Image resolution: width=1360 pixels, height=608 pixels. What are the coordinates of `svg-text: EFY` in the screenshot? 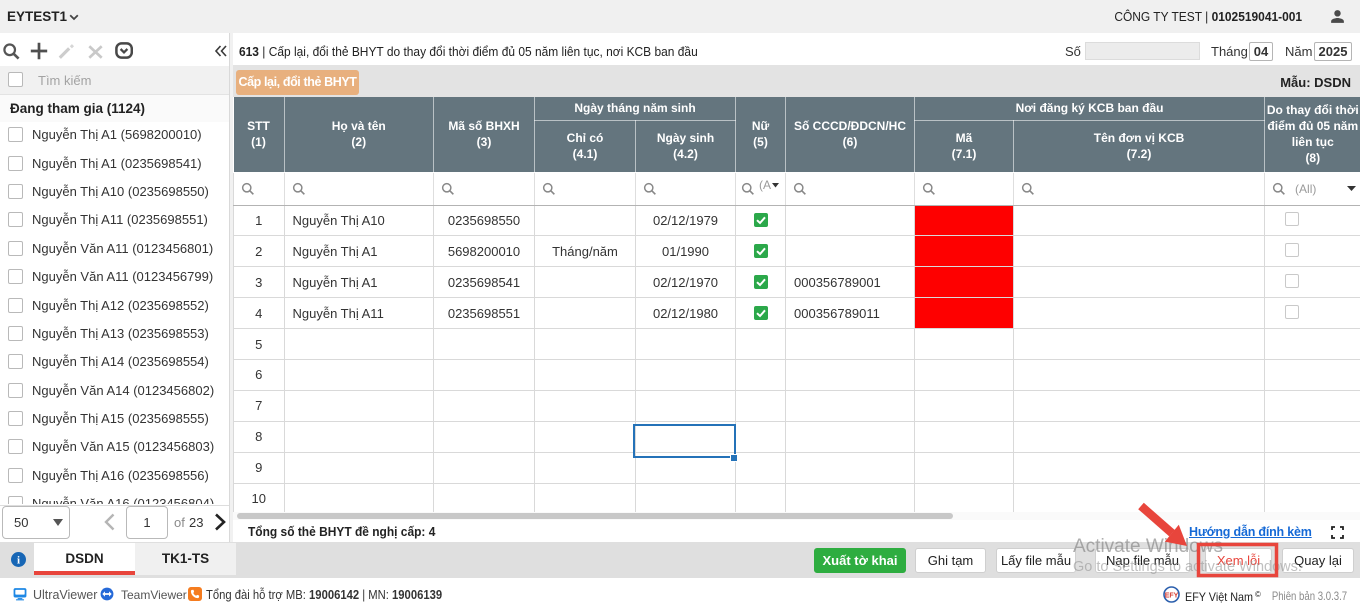 It's located at (1172, 596).